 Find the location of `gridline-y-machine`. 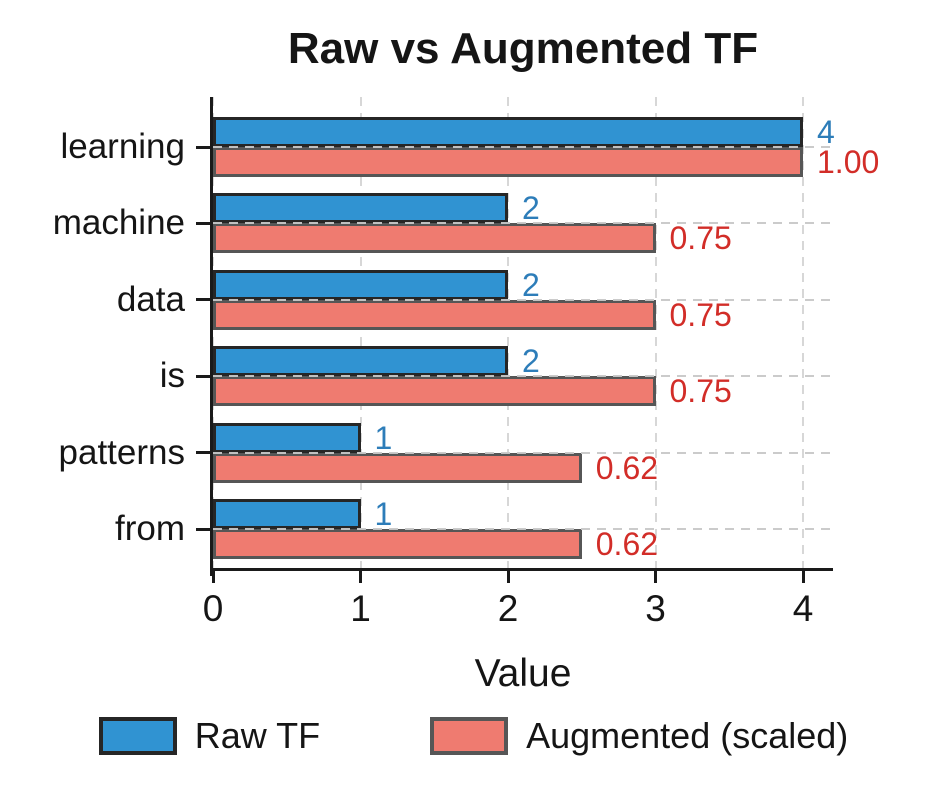

gridline-y-machine is located at coordinates (523, 223).